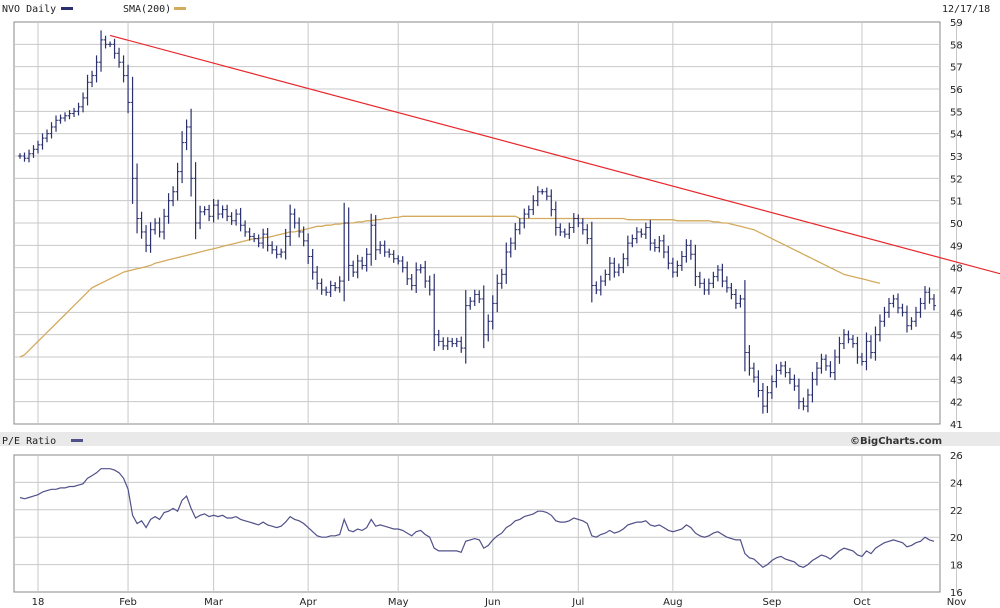 The height and width of the screenshot is (608, 1000). What do you see at coordinates (956, 291) in the screenshot?
I see `price-y-tick-label: 47` at bounding box center [956, 291].